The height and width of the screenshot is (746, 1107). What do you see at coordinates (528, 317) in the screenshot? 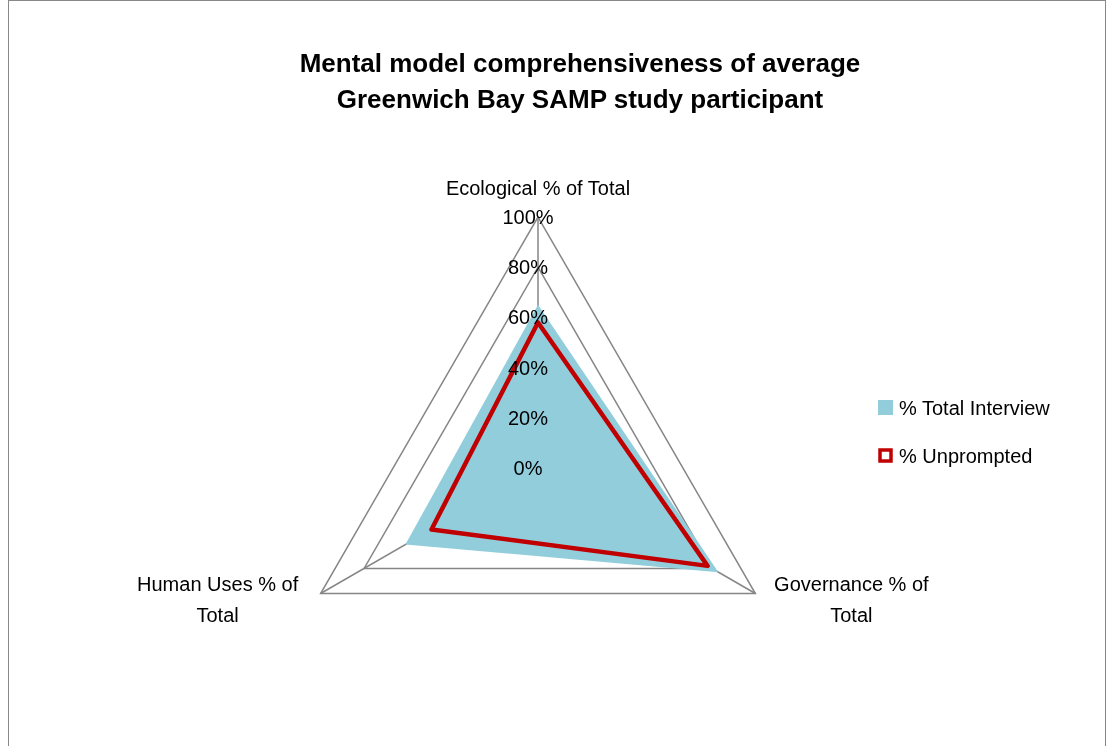
I see `y-tick-label: 60%` at bounding box center [528, 317].